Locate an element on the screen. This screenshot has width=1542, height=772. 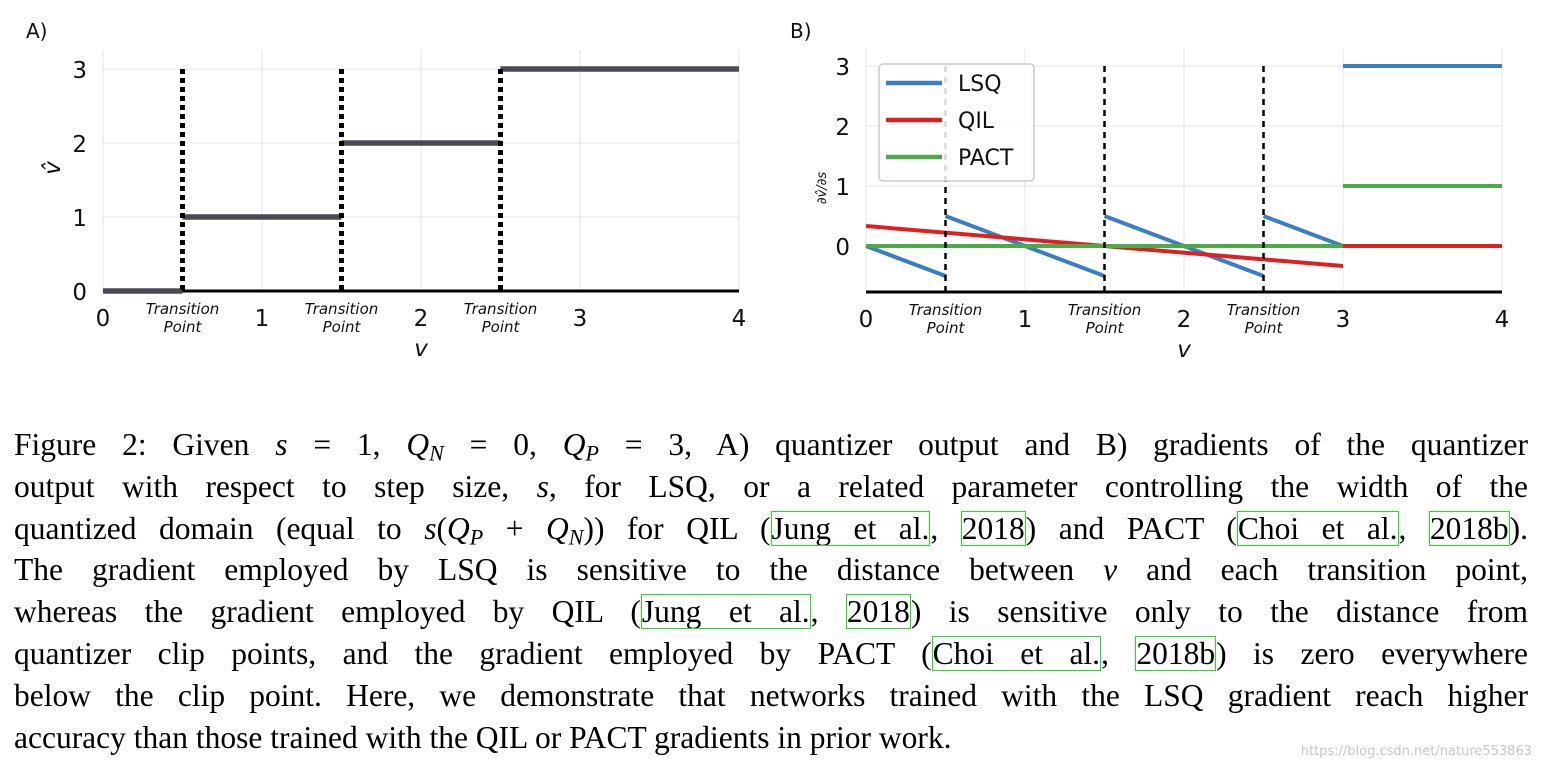
legend-label-pact: PACT is located at coordinates (986, 158).